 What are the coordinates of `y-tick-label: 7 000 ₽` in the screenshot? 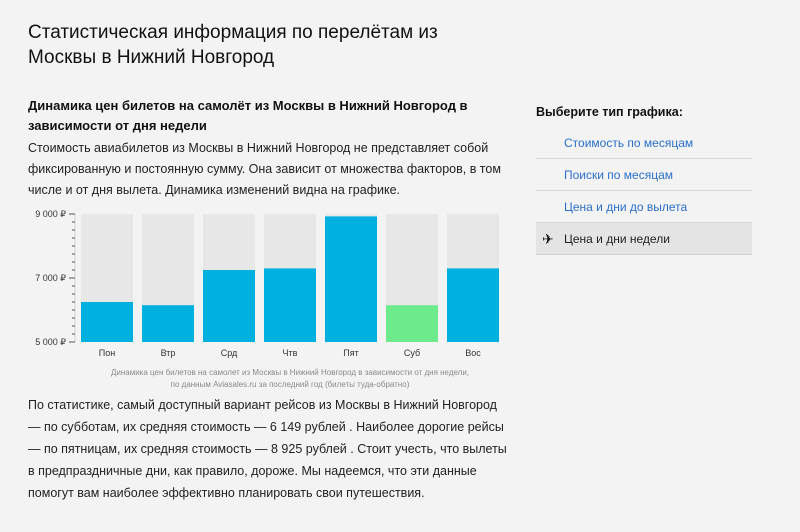 It's located at (50, 278).